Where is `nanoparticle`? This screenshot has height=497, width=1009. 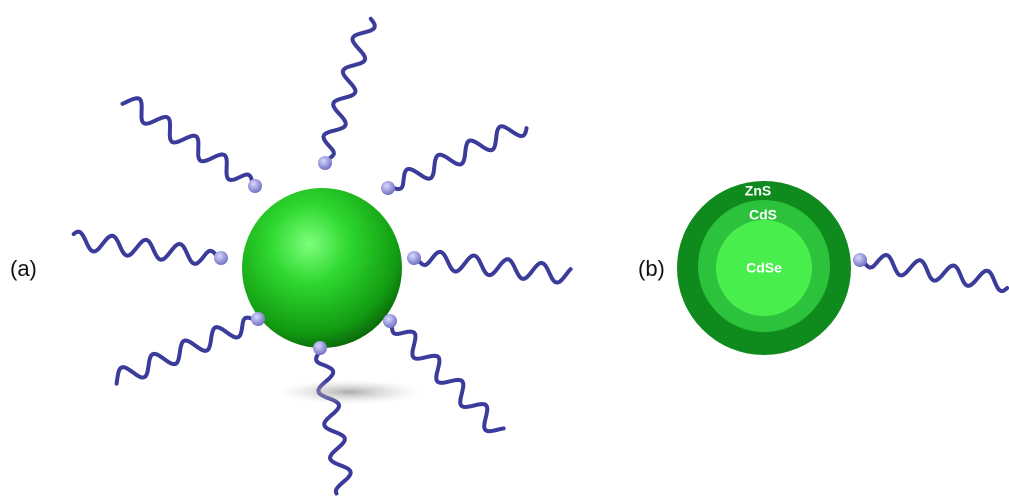 nanoparticle is located at coordinates (322, 268).